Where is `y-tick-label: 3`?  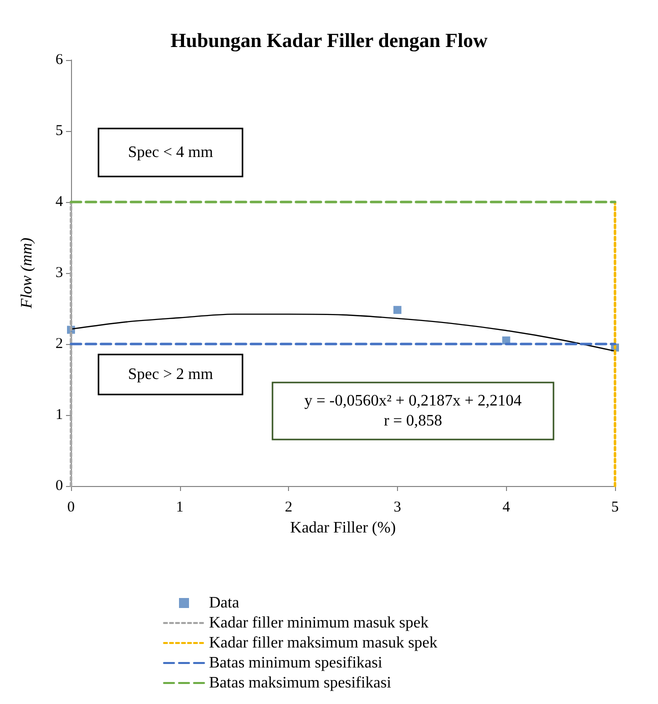 y-tick-label: 3 is located at coordinates (59, 273).